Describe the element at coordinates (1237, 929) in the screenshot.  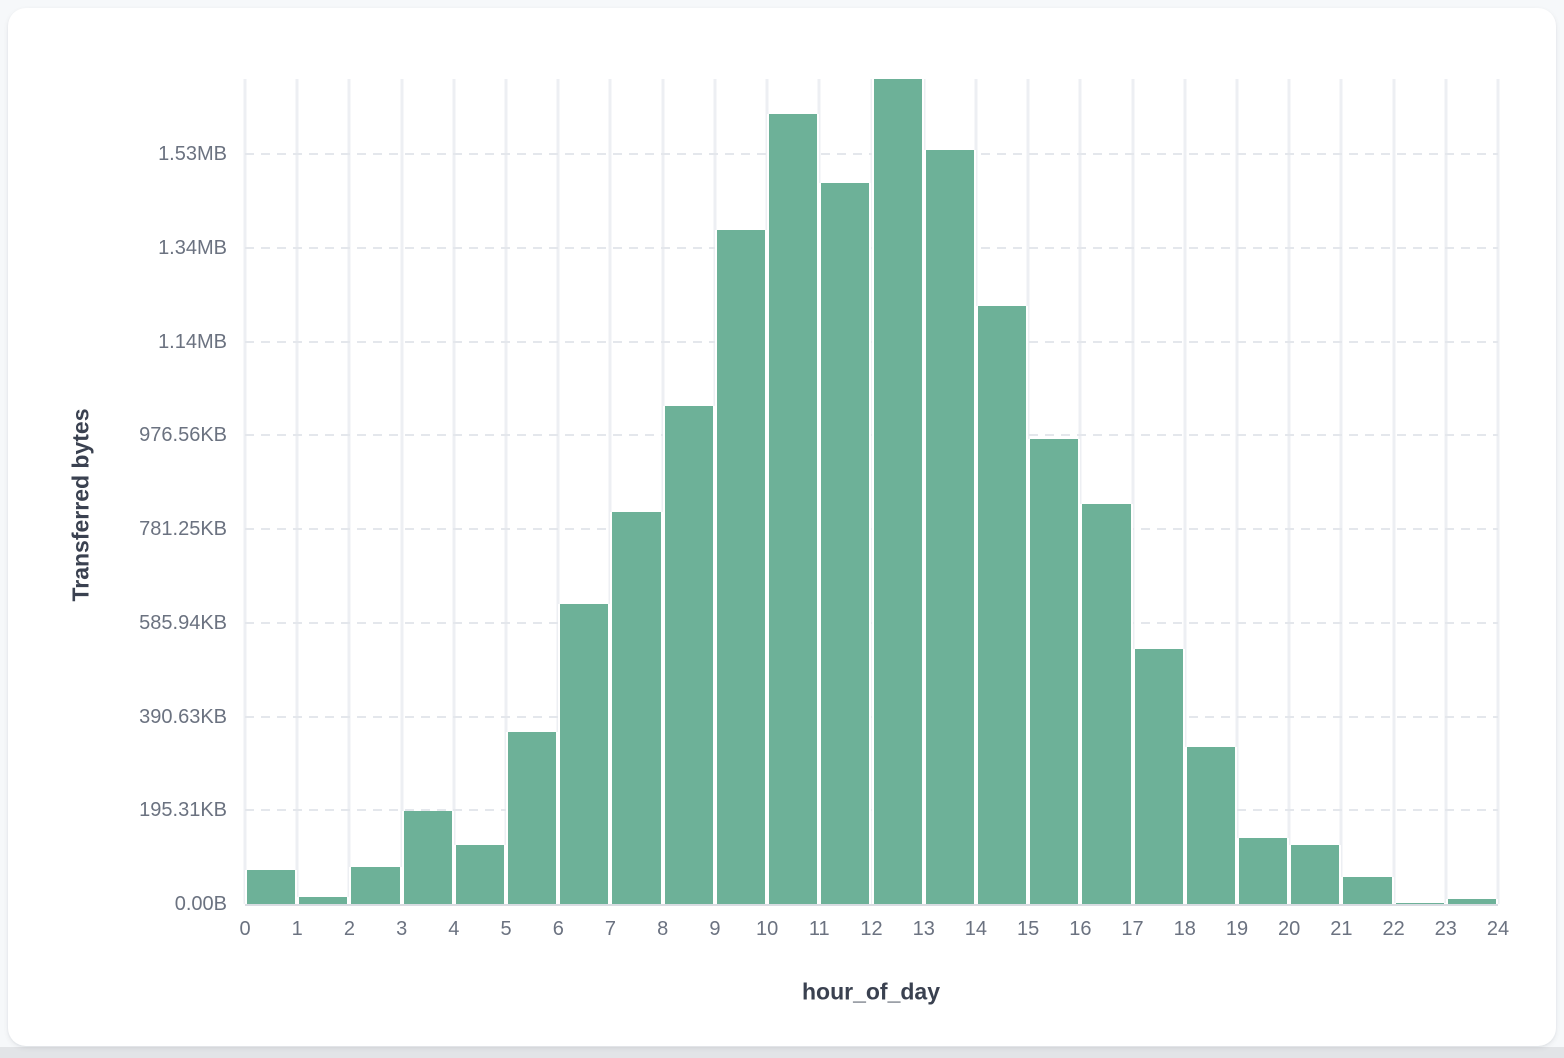
I see `x-tick-label: 19` at that location.